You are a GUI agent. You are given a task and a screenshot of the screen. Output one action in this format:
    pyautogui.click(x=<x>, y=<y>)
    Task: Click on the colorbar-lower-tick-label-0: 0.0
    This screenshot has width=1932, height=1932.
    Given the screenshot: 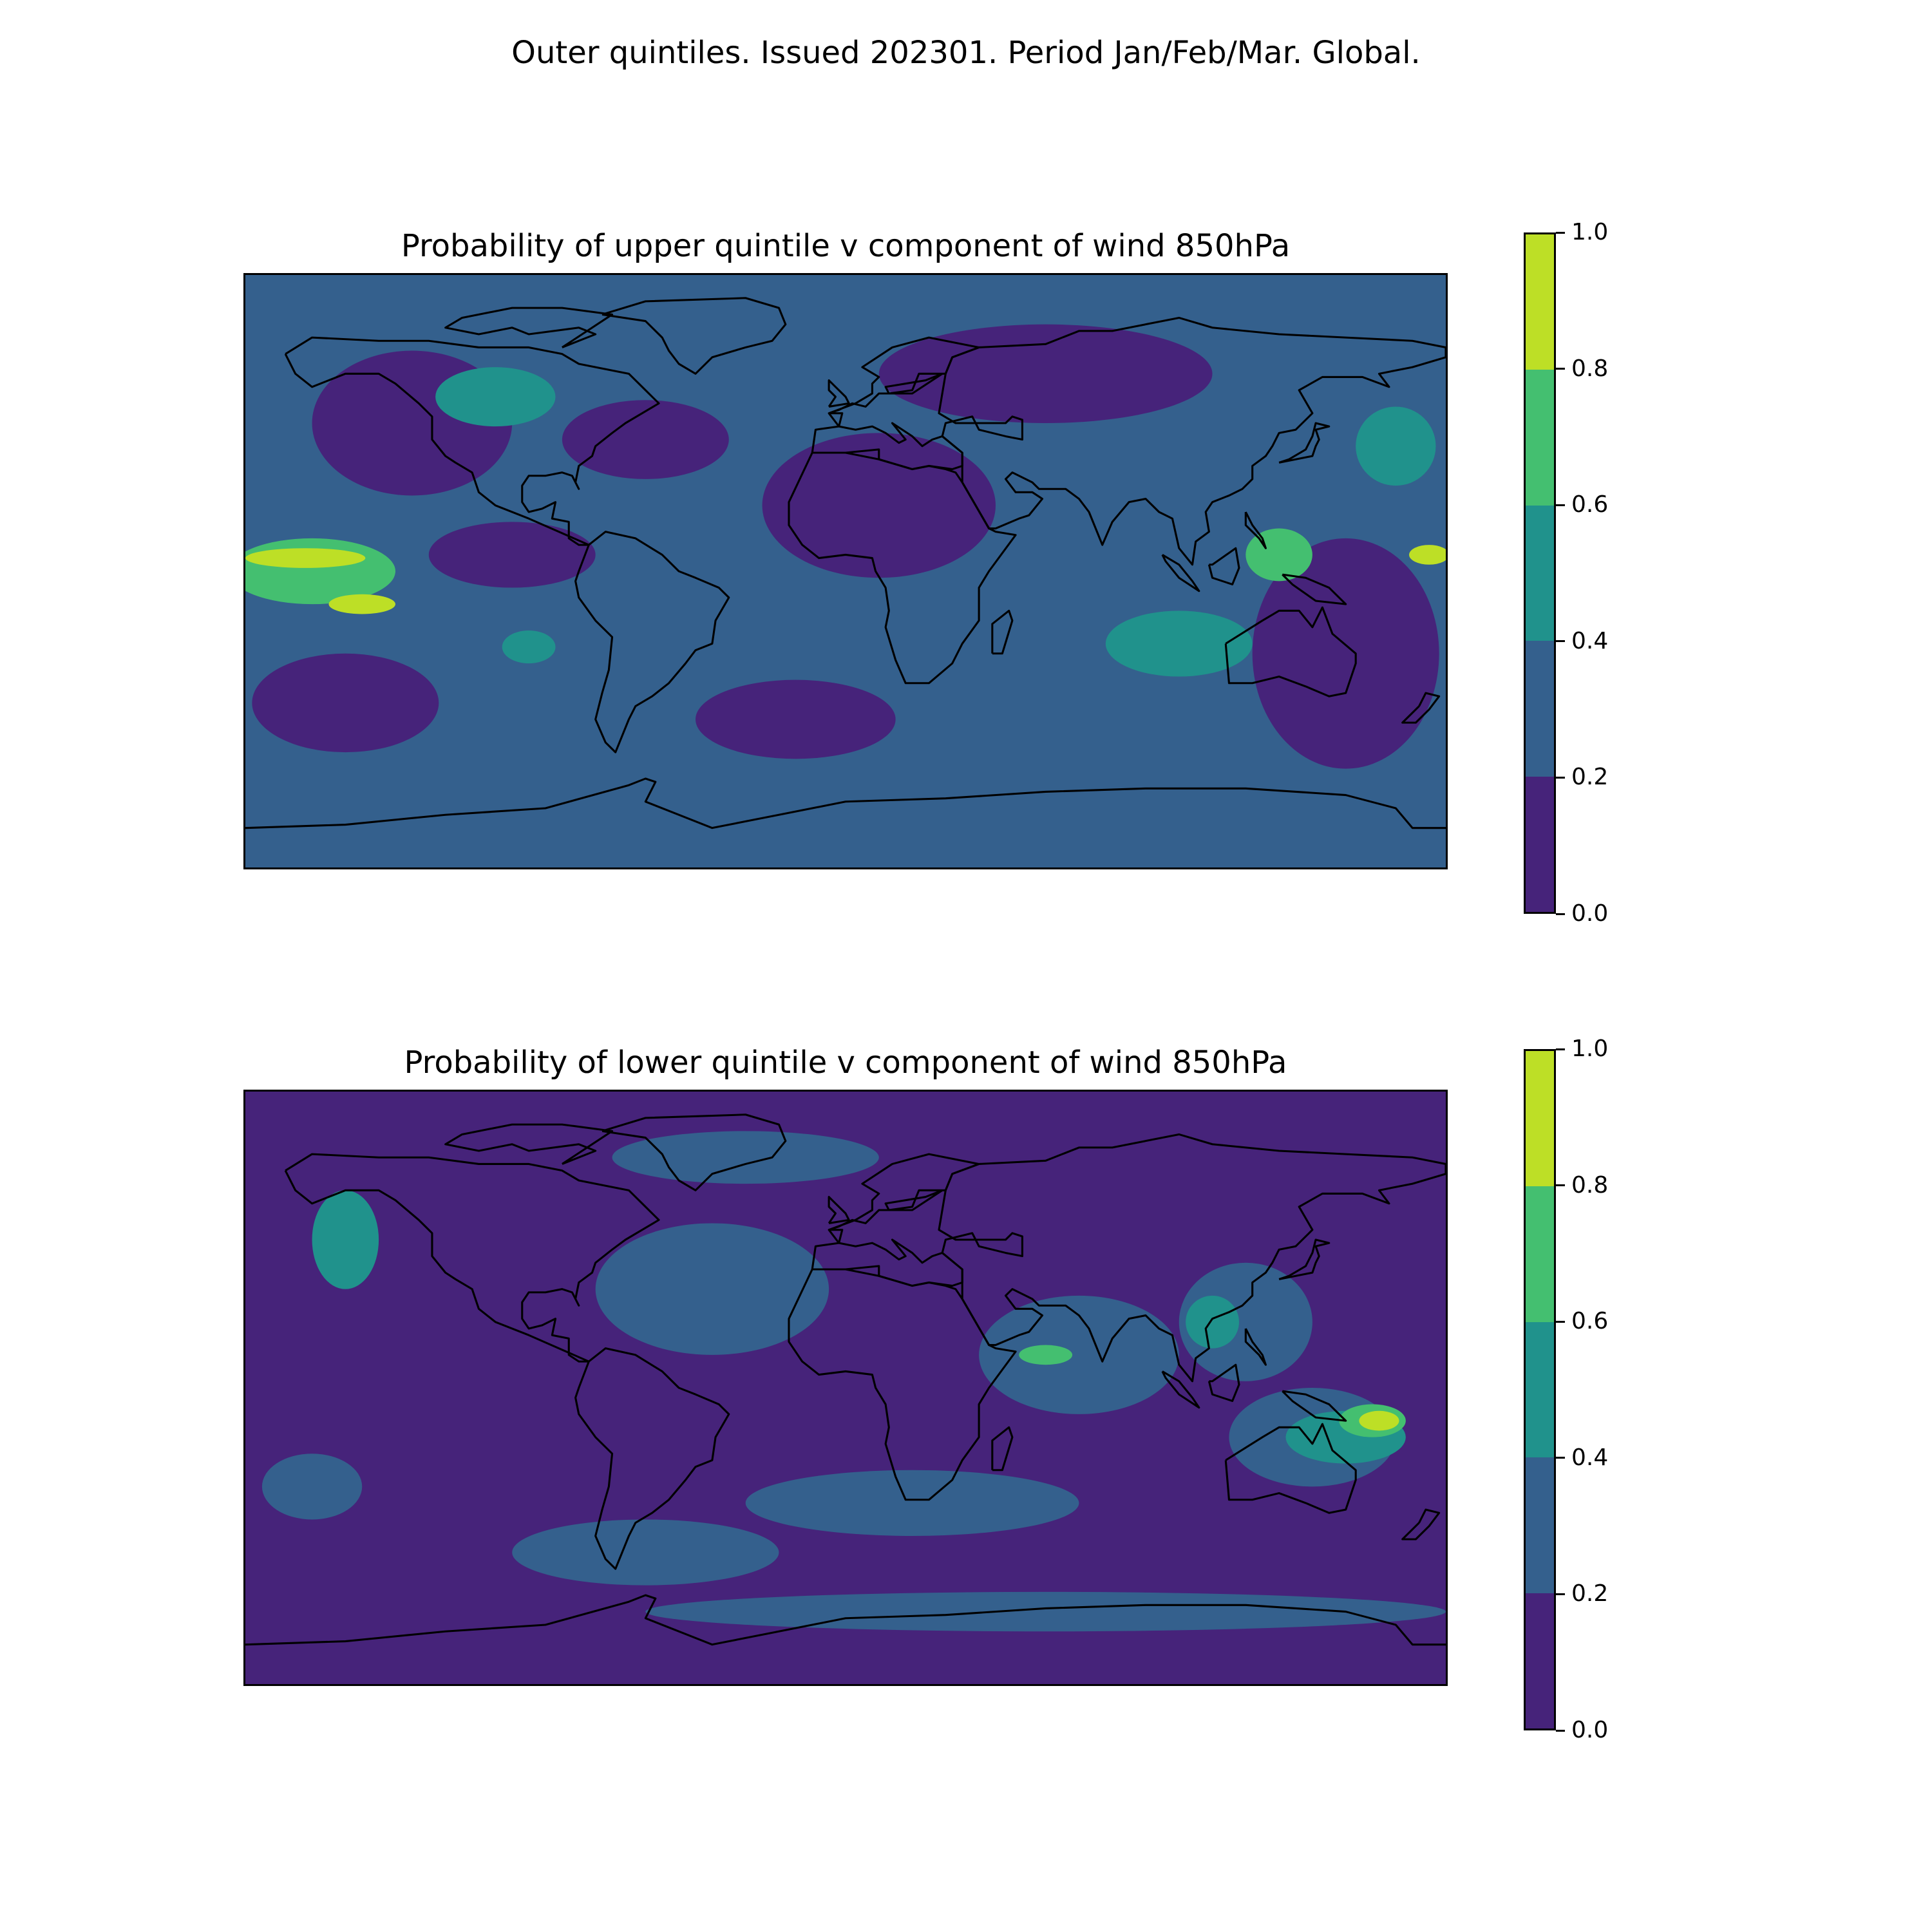 What is the action you would take?
    pyautogui.click(x=1590, y=1730)
    